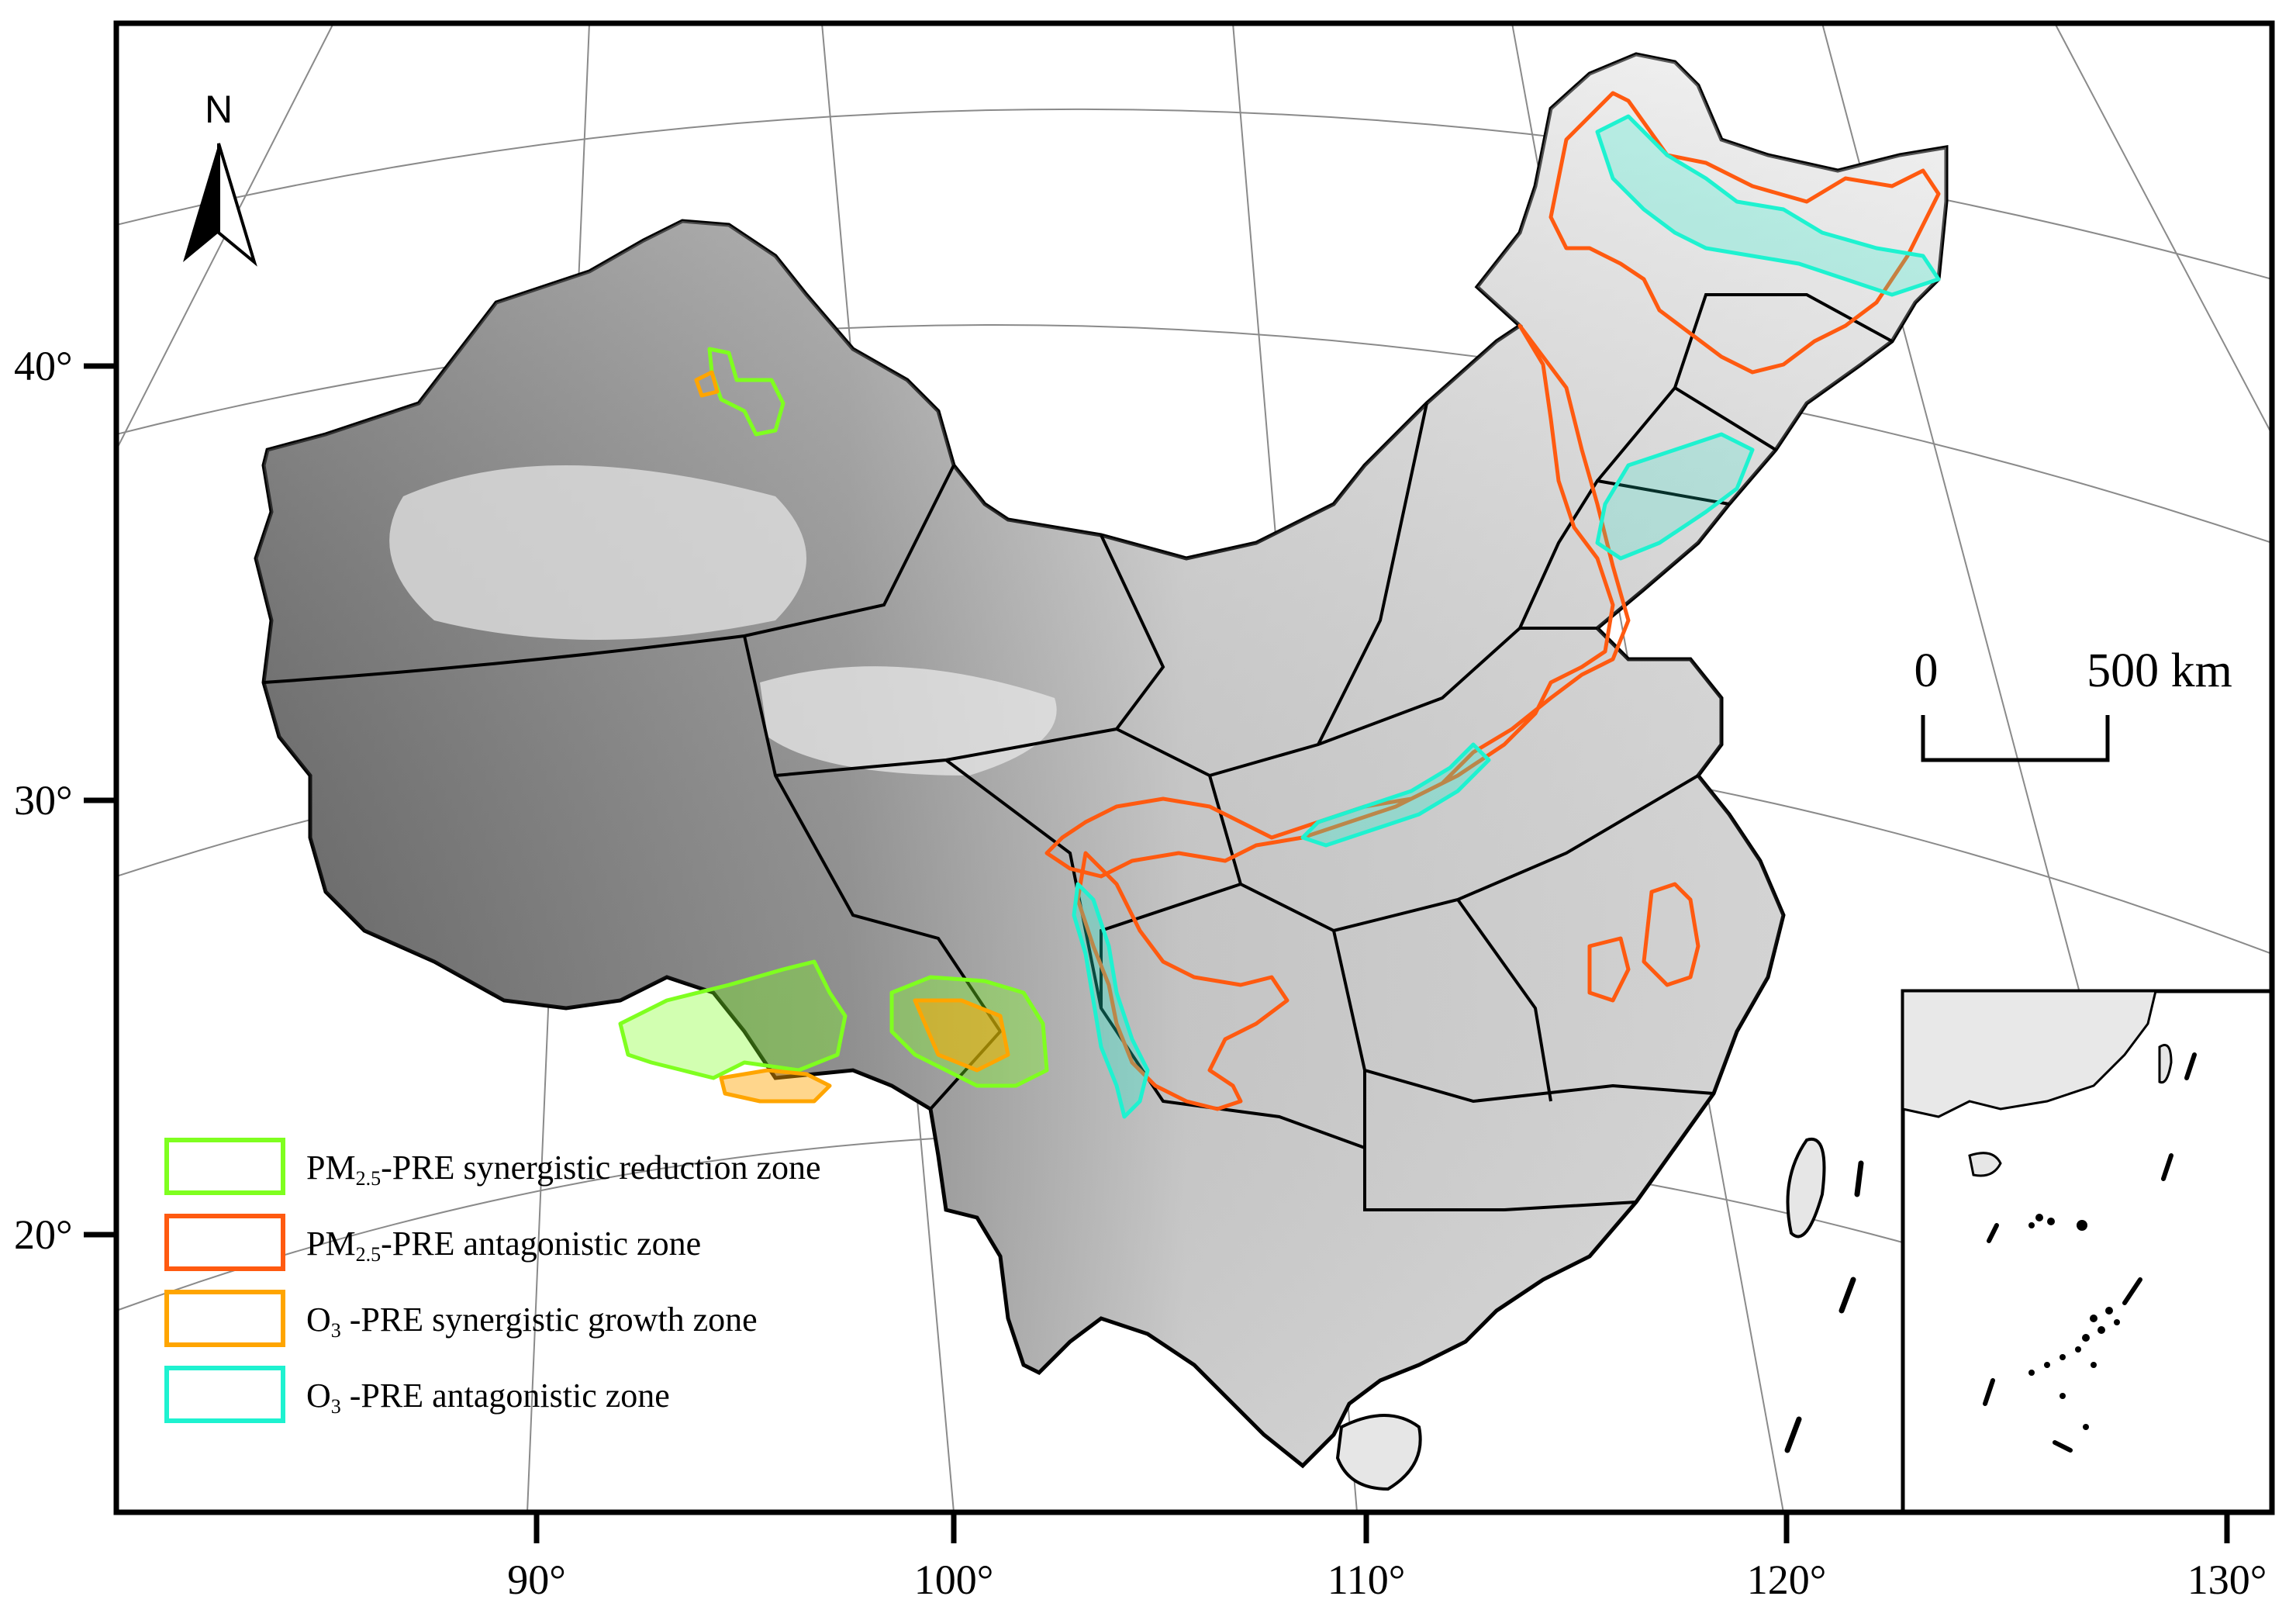 The width and height of the screenshot is (2296, 1610). What do you see at coordinates (2087, 1252) in the screenshot?
I see `south-china-sea-inset` at bounding box center [2087, 1252].